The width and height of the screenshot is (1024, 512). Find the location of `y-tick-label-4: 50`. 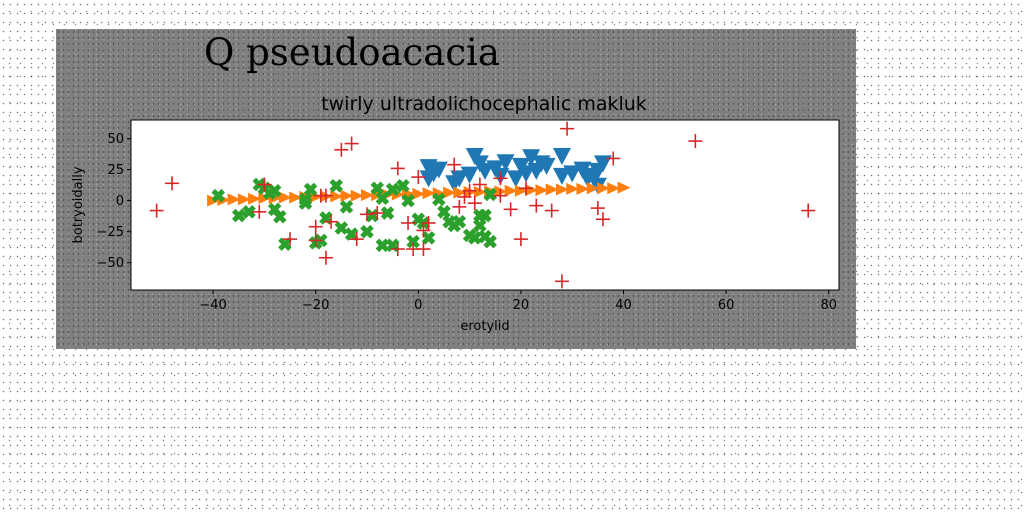

y-tick-label-4: 50 is located at coordinates (115, 139).